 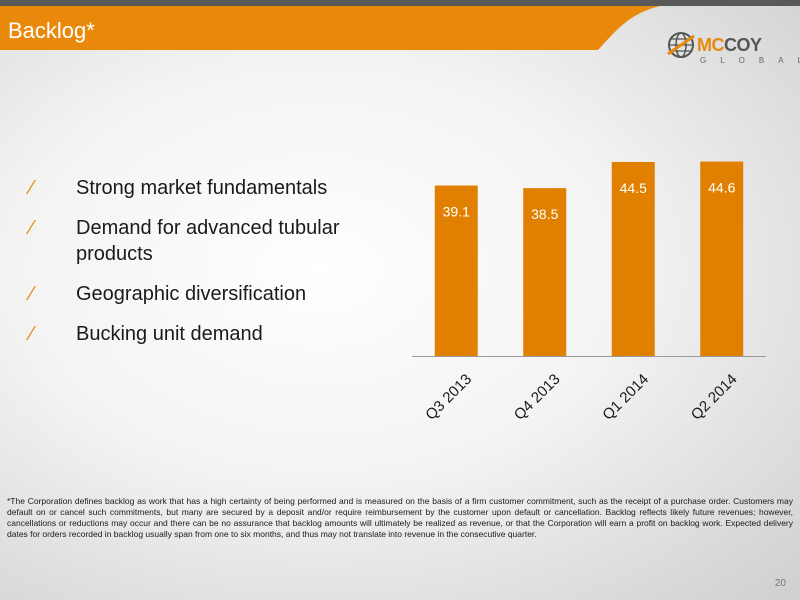 I want to click on bullet-item: ⁄ Bucking unit demand, so click(x=202, y=334).